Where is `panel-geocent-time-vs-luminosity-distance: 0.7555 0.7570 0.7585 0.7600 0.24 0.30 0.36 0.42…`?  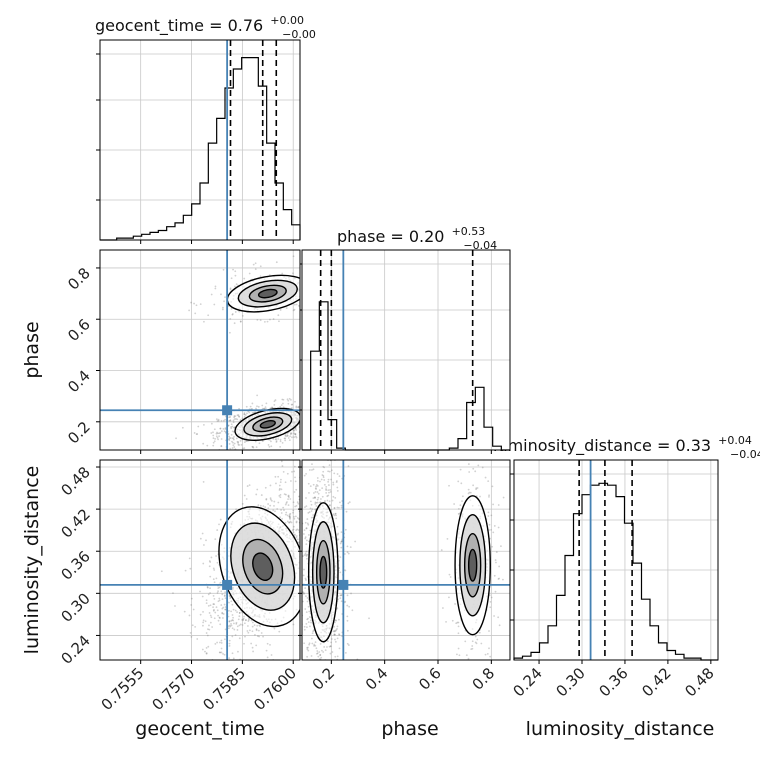 panel-geocent-time-vs-luminosity-distance: 0.7555 0.7570 0.7585 0.7600 0.24 0.30 0.36 0.42… is located at coordinates (179, 586).